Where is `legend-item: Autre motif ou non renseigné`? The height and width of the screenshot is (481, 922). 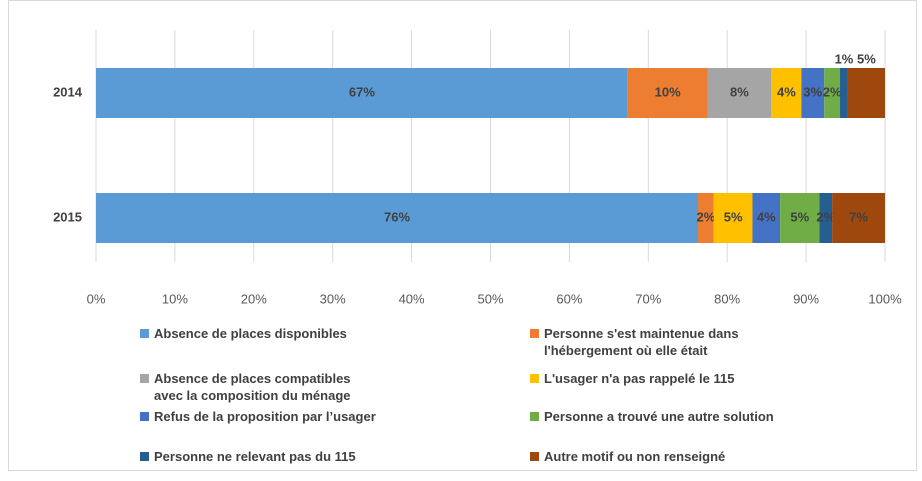 legend-item: Autre motif ou non renseigné is located at coordinates (660, 456).